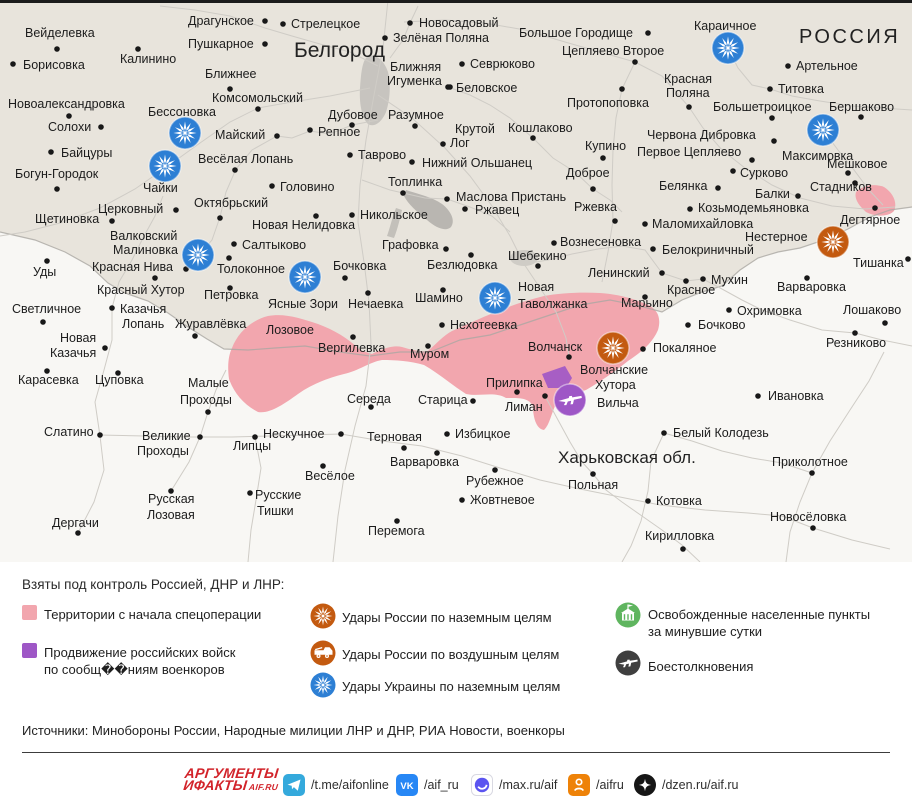 This screenshot has width=912, height=800. Describe the element at coordinates (257, 98) in the screenshot. I see `settlement-label: Комсомольский` at that location.